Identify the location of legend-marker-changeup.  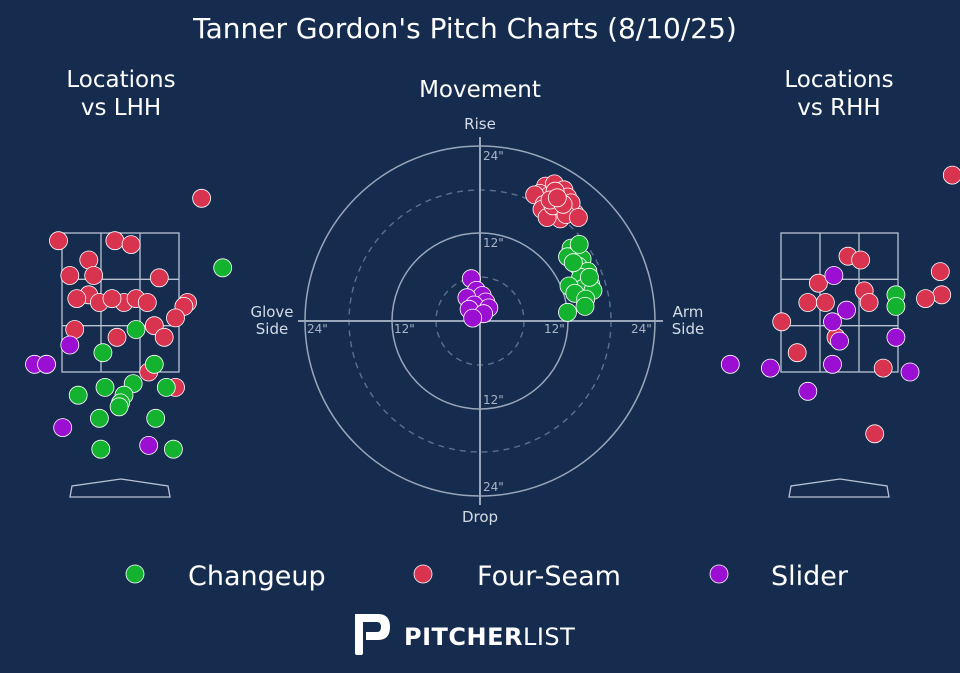
(135, 574).